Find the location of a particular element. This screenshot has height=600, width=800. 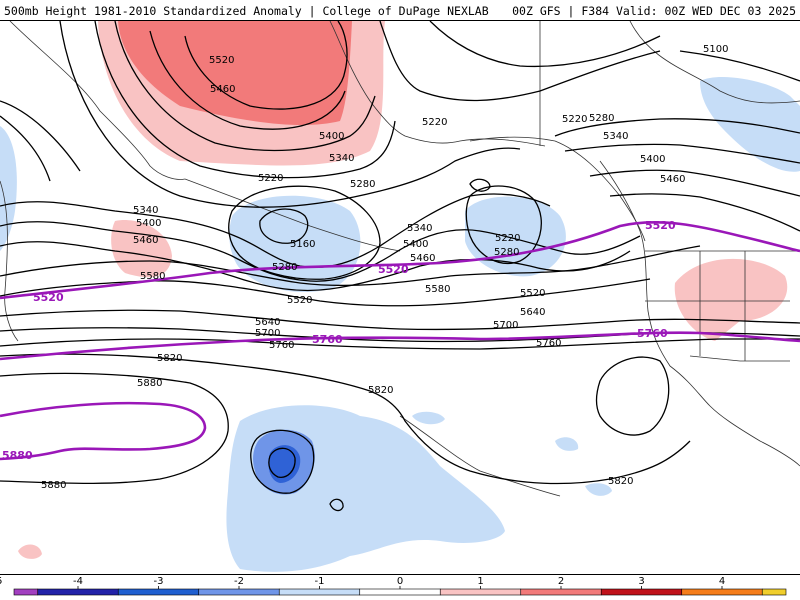

negative-anomaly-core is located at coordinates (284, 464).